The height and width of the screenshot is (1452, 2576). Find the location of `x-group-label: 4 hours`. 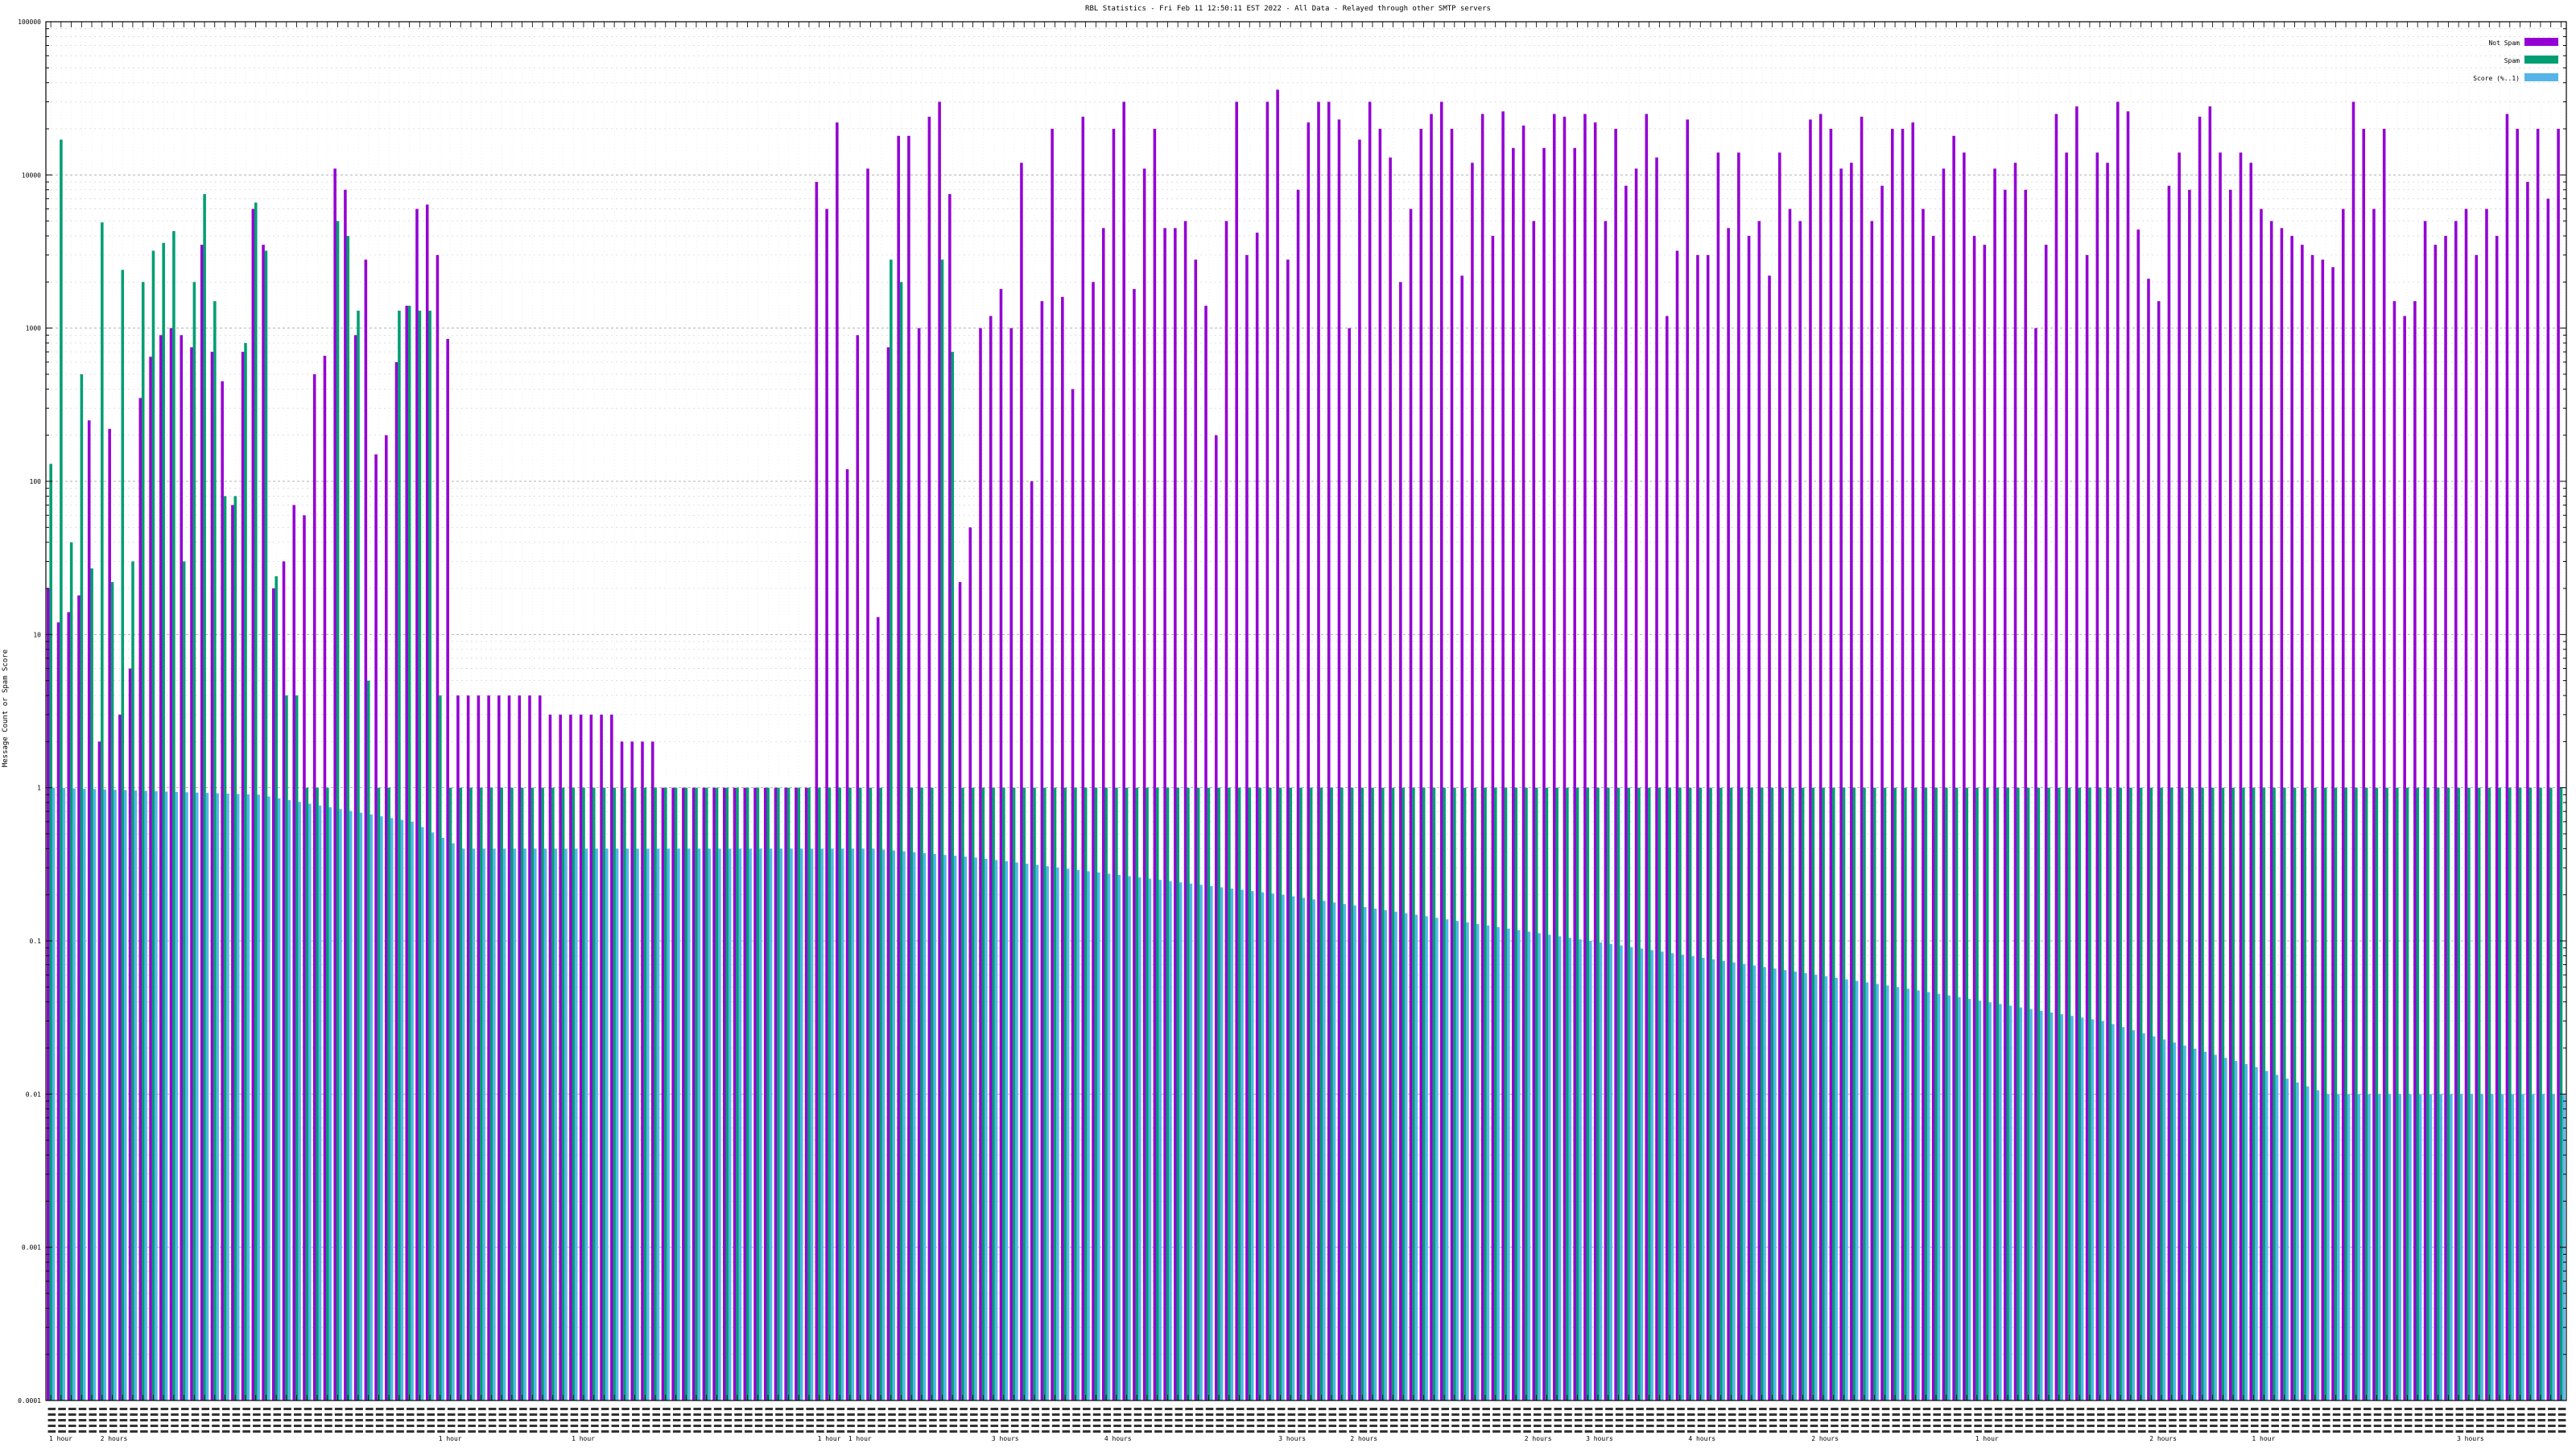

x-group-label: 4 hours is located at coordinates (1118, 1438).